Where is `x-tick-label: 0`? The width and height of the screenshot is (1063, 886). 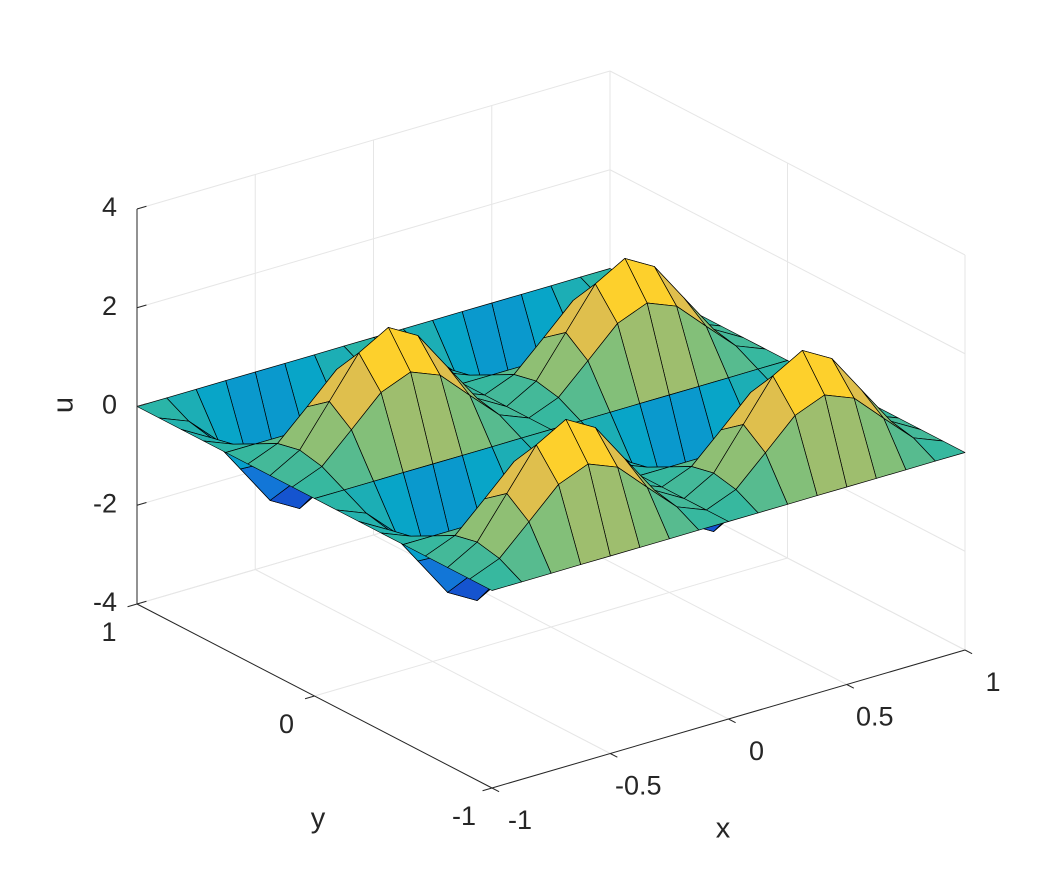
x-tick-label: 0 is located at coordinates (756, 751).